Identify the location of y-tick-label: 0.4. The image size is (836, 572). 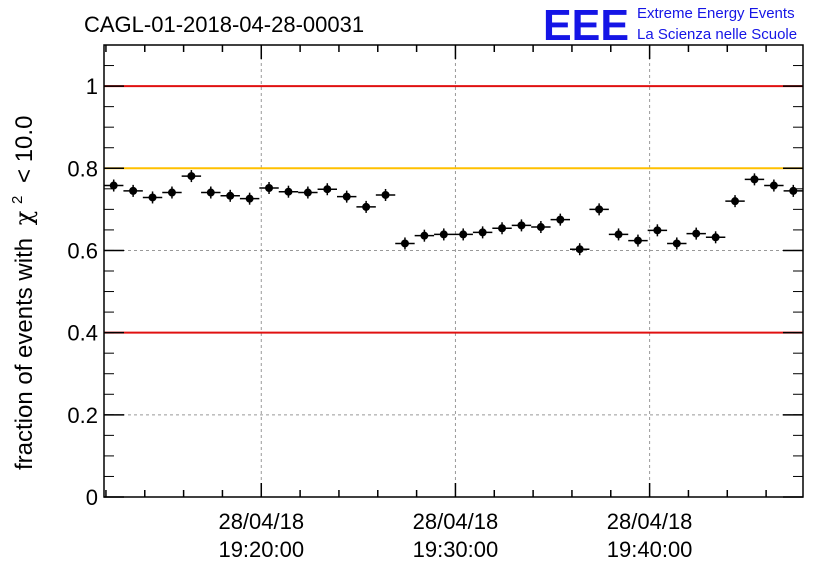
(82, 333).